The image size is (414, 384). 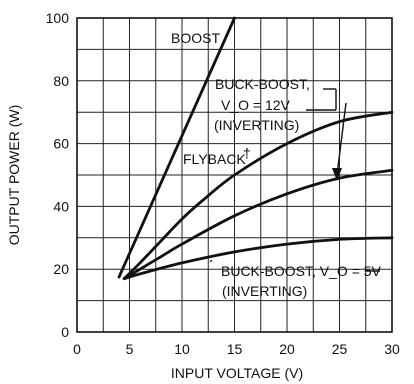 I want to click on annot-bb12-line3: (INVERTING), so click(x=256, y=125).